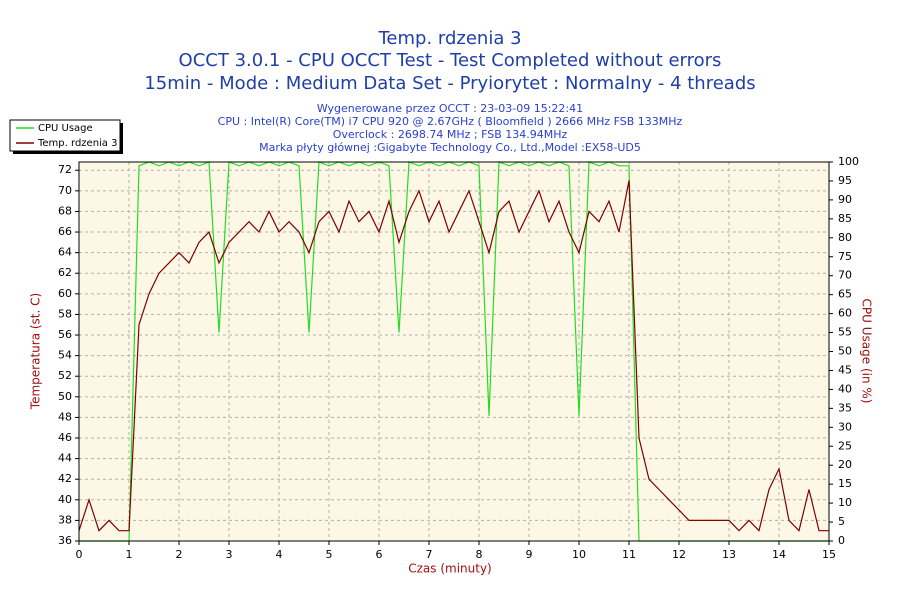  Describe the element at coordinates (65, 519) in the screenshot. I see `y-tick-label: 38` at that location.